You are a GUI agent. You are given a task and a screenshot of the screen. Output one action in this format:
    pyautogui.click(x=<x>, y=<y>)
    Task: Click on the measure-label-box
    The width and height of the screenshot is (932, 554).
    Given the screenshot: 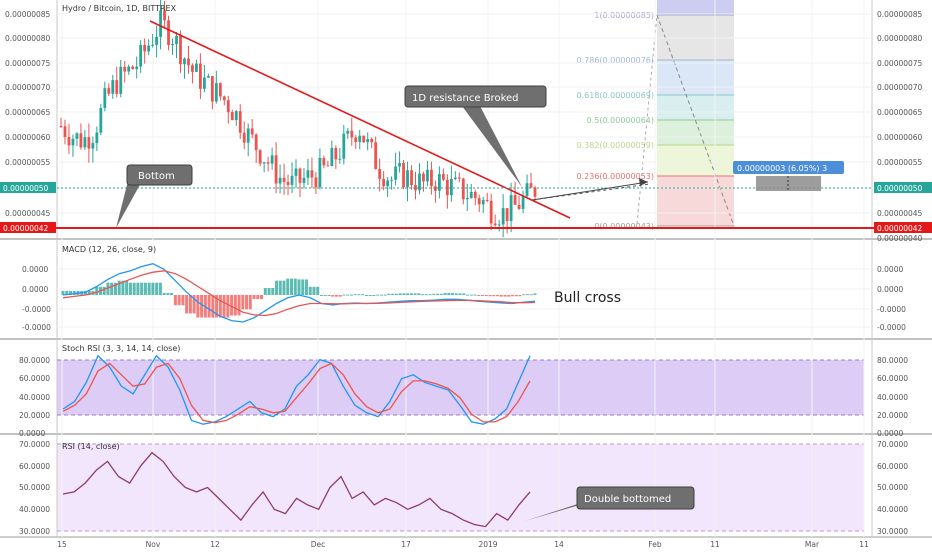 What is the action you would take?
    pyautogui.click(x=788, y=167)
    